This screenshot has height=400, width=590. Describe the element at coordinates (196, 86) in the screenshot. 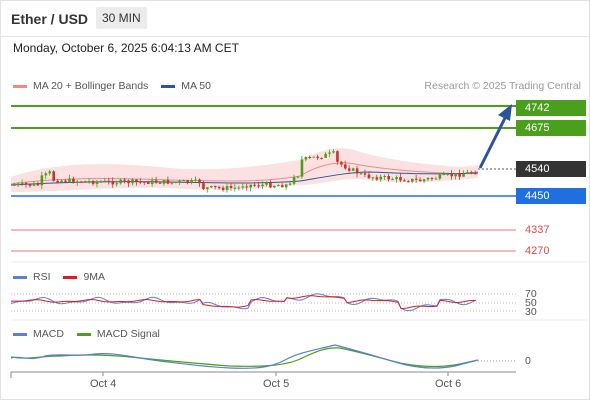

I see `legend-label-ma50: MA 50` at that location.